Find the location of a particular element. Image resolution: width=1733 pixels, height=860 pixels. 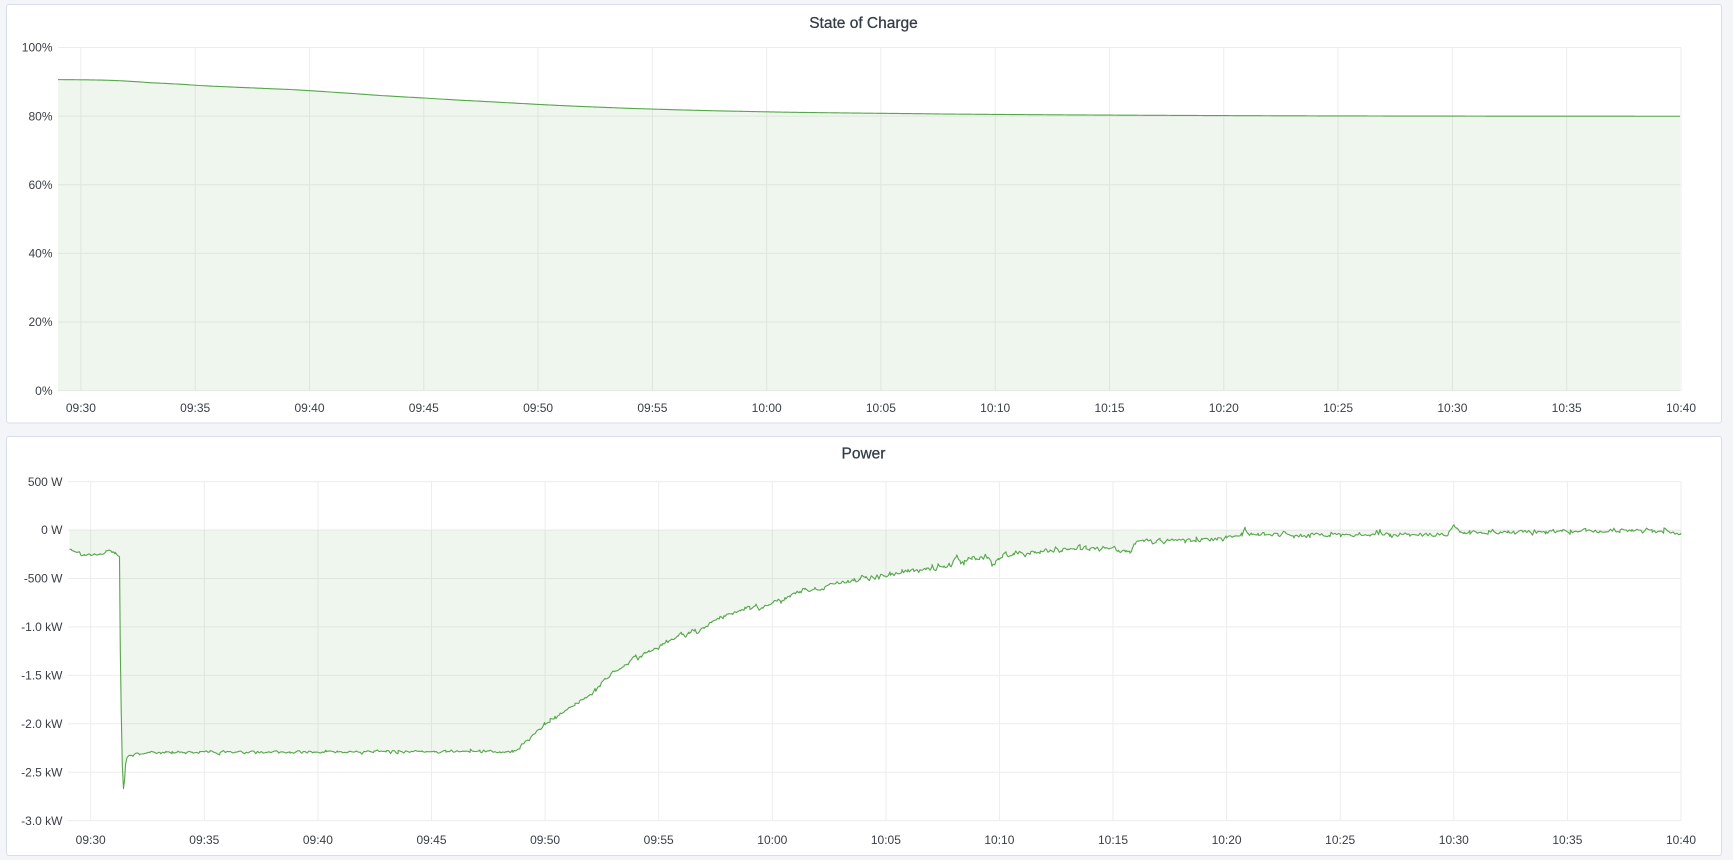

svg-text: 20% is located at coordinates (40, 322).